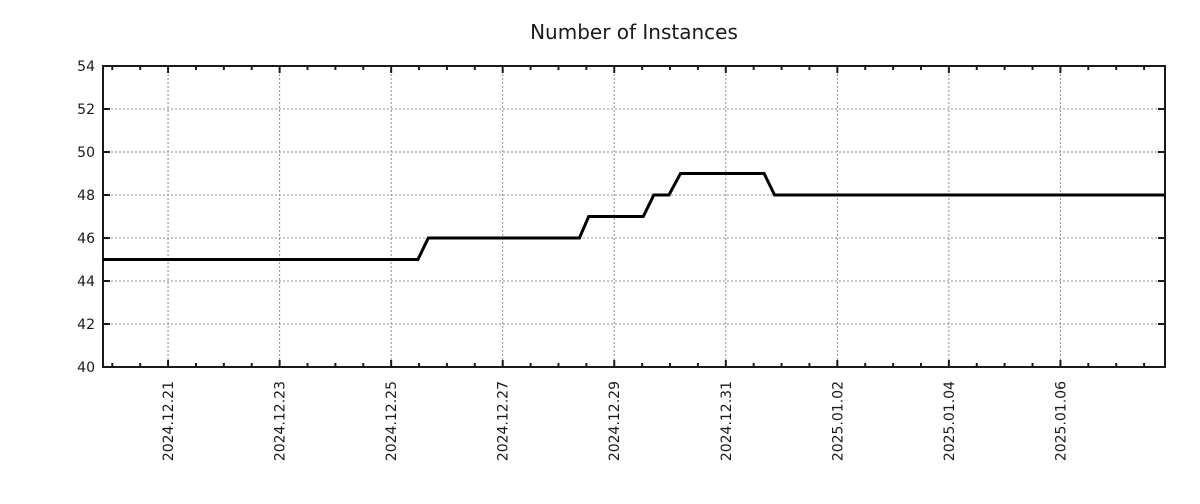 This screenshot has width=1200, height=504. What do you see at coordinates (281, 421) in the screenshot?
I see `x-tick-label: 2024.12.23` at bounding box center [281, 421].